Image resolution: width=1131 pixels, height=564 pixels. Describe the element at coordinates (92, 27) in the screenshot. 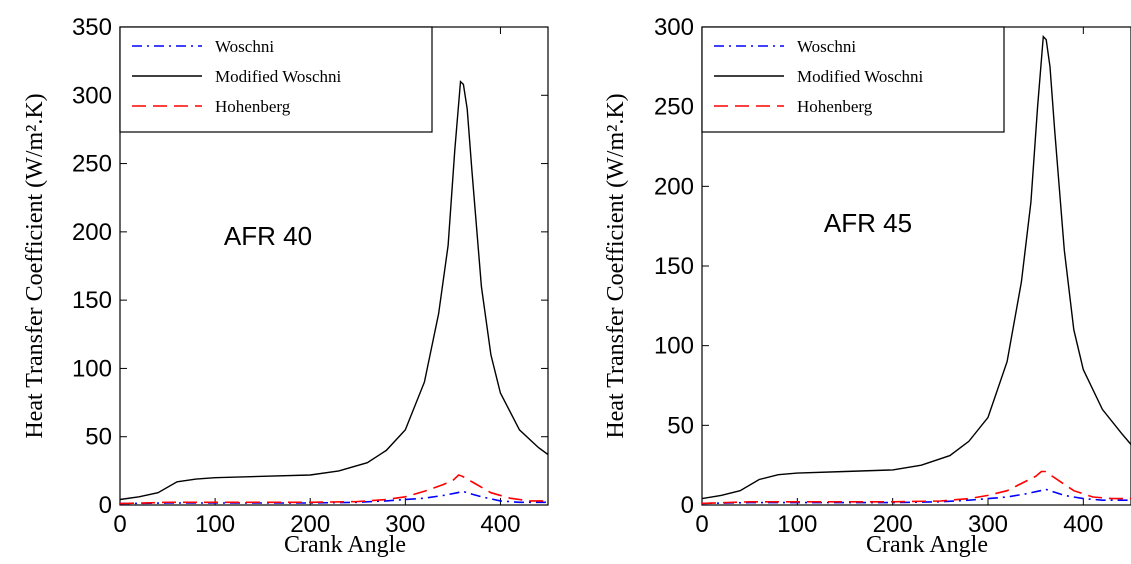

I see `y-tick-label: 350` at that location.